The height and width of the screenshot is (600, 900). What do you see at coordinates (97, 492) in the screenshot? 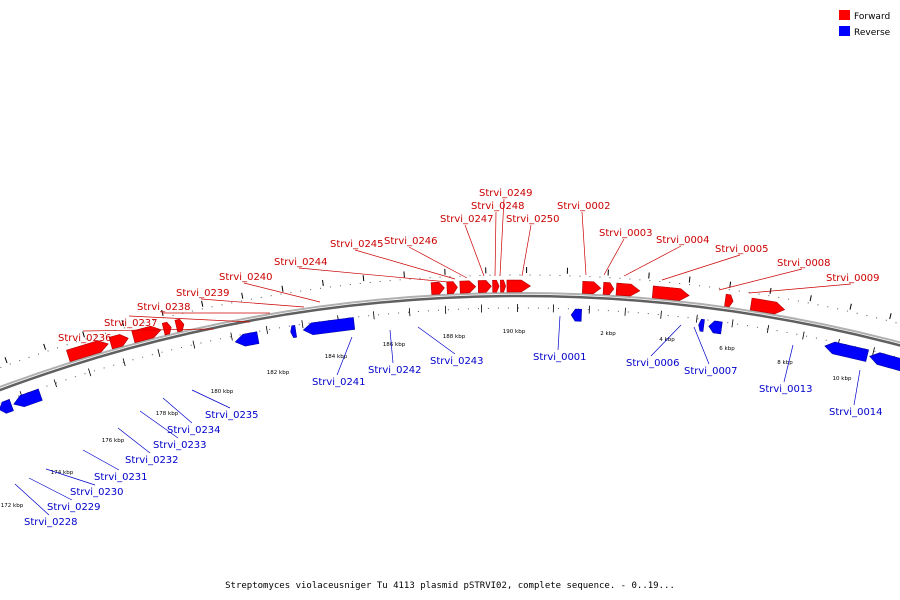
I see `gene-label: Strvi_0230` at bounding box center [97, 492].